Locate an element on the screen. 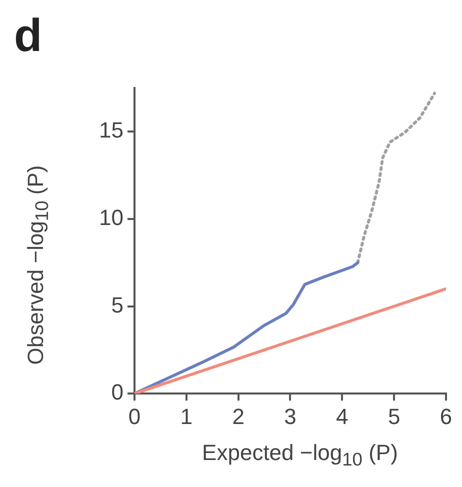  x-tick-label: 2 is located at coordinates (238, 416).